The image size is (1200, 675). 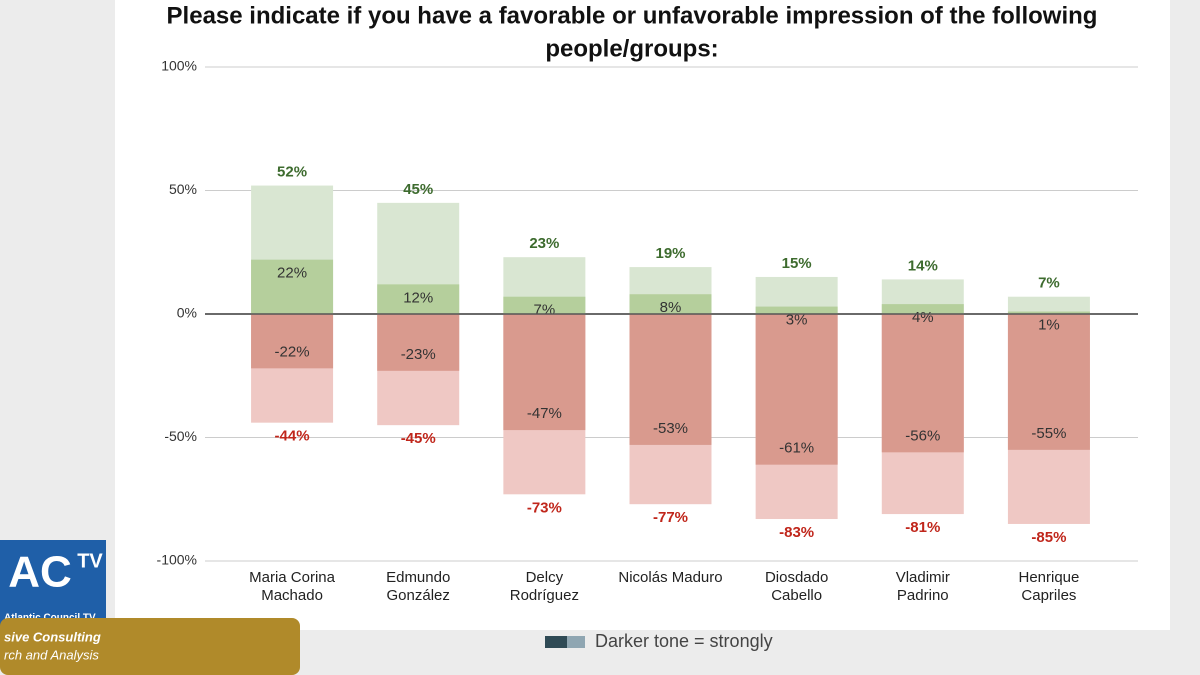 I want to click on data-label: 8%, so click(x=671, y=307).